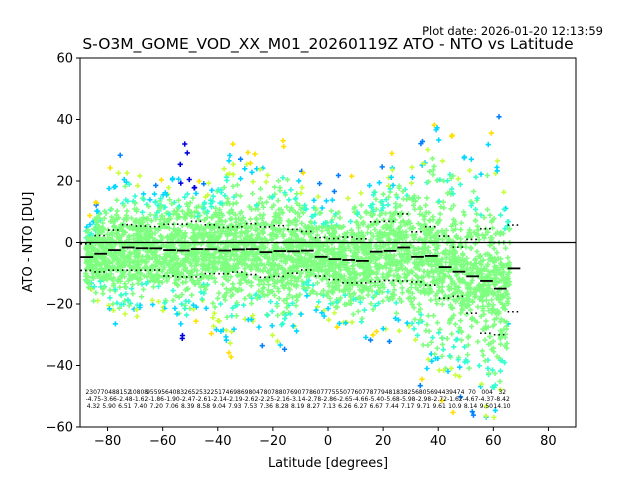 The height and width of the screenshot is (480, 640). What do you see at coordinates (487, 406) in the screenshot?
I see `bin-stat-label: 9.50` at bounding box center [487, 406].